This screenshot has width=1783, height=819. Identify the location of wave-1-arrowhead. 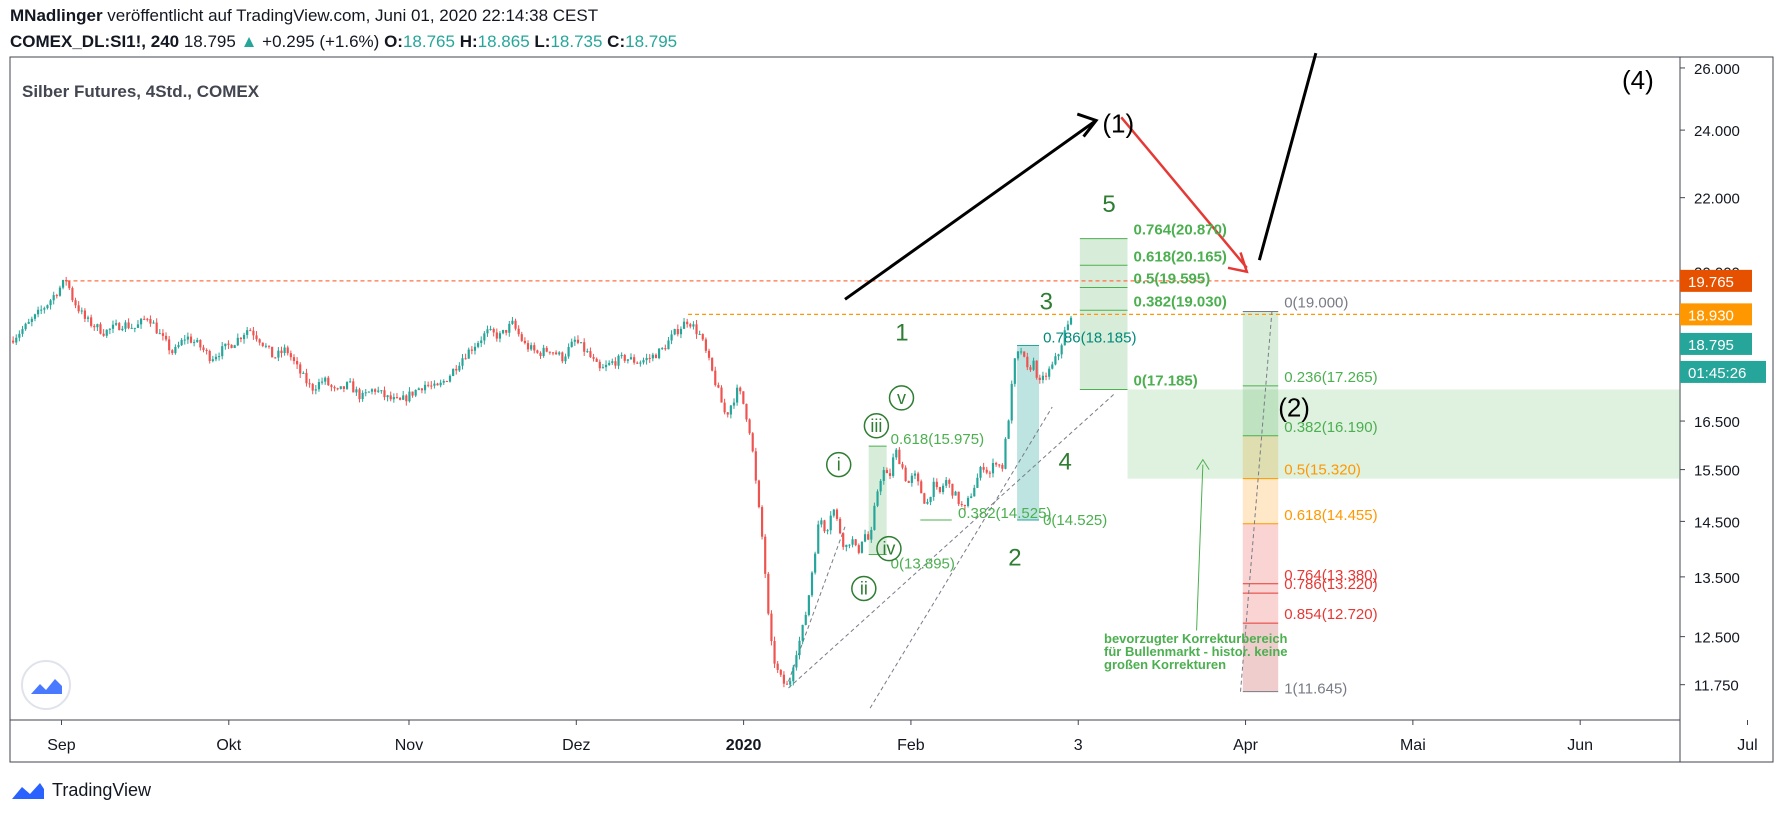
(1087, 125).